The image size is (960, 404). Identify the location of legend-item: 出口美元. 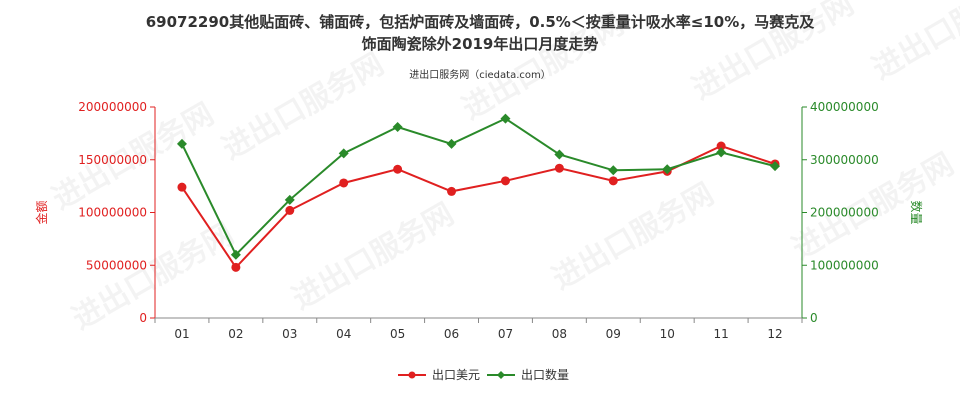
(439, 375).